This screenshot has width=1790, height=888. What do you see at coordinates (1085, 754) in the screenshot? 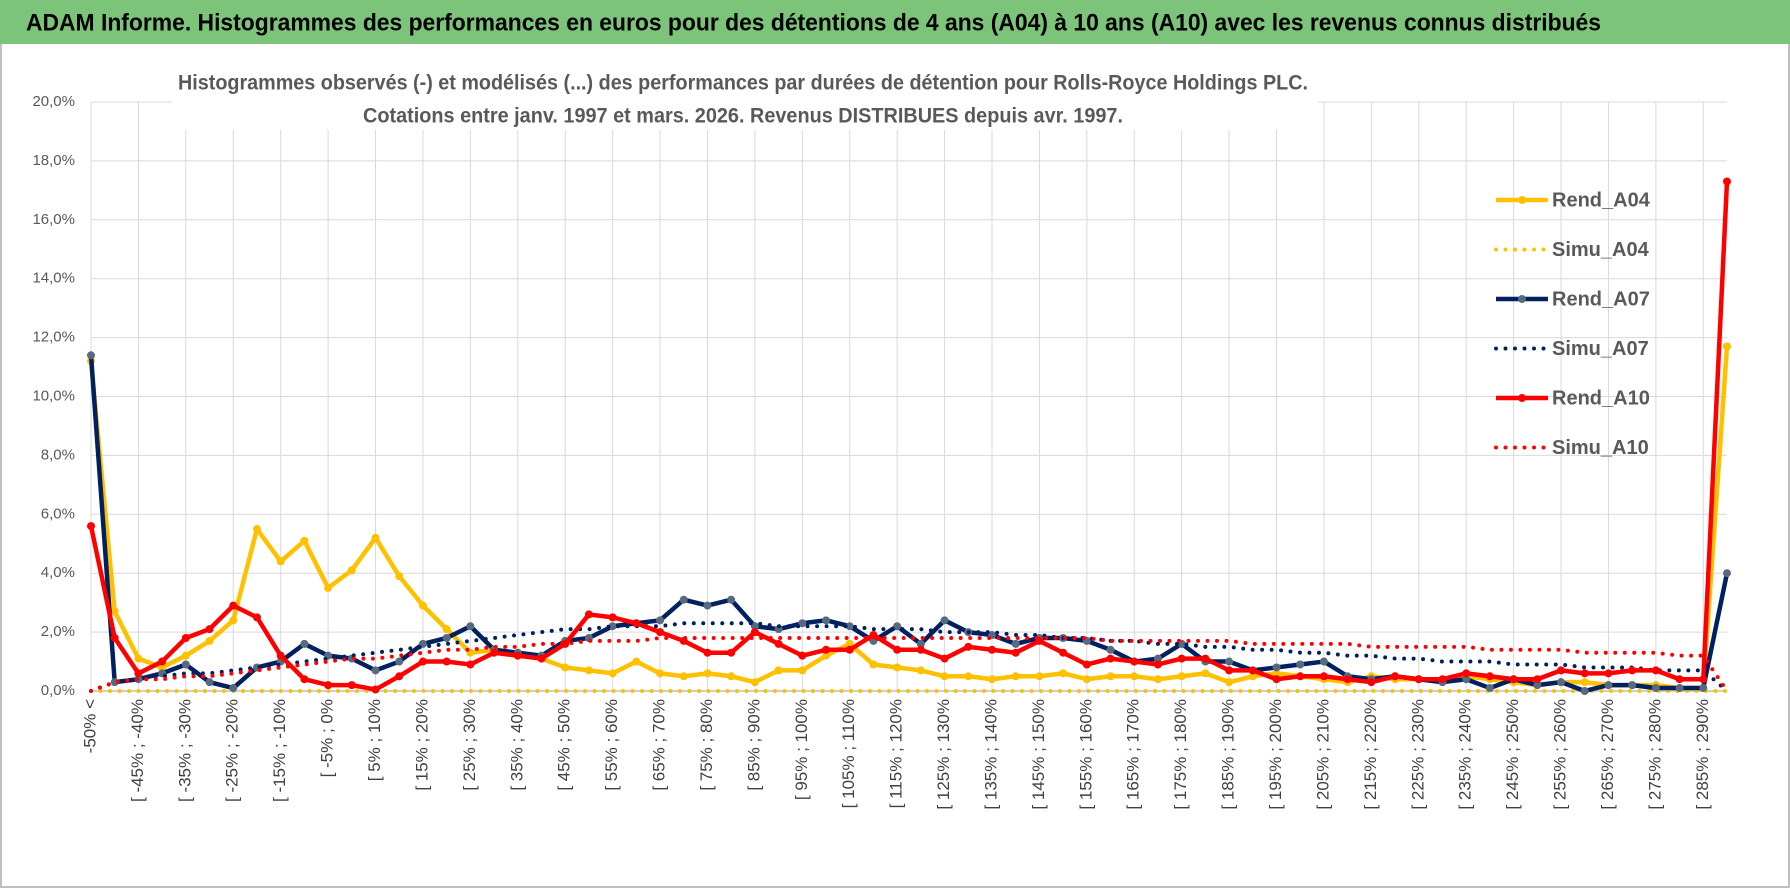
I see `x-tick-label: [ 155% ; 160%` at bounding box center [1085, 754].